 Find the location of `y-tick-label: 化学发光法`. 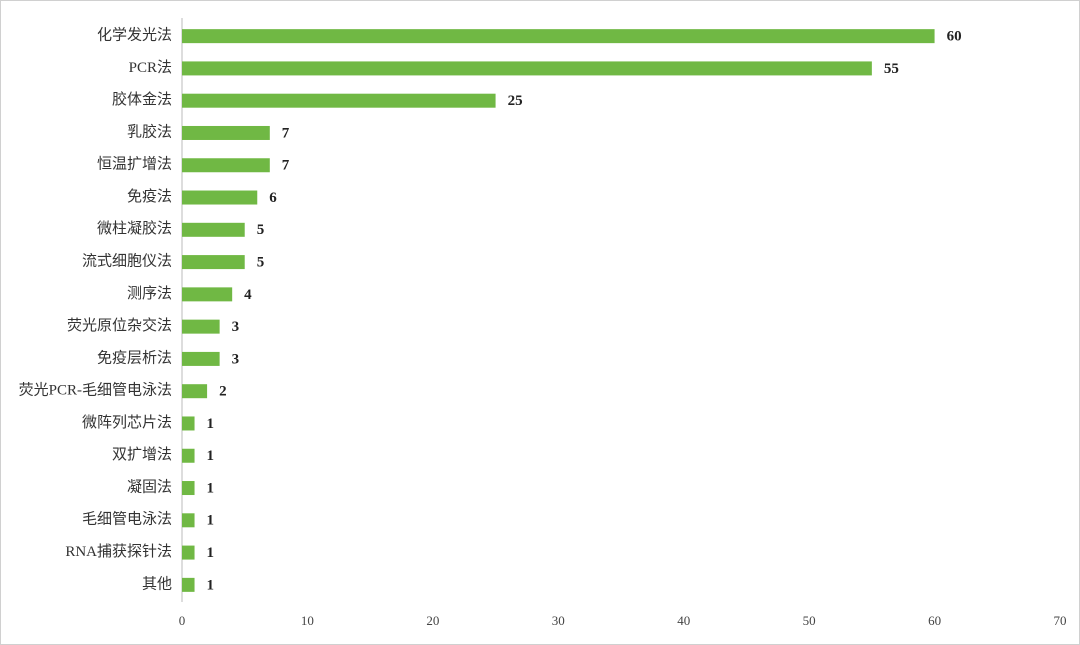

y-tick-label: 化学发光法 is located at coordinates (134, 35).